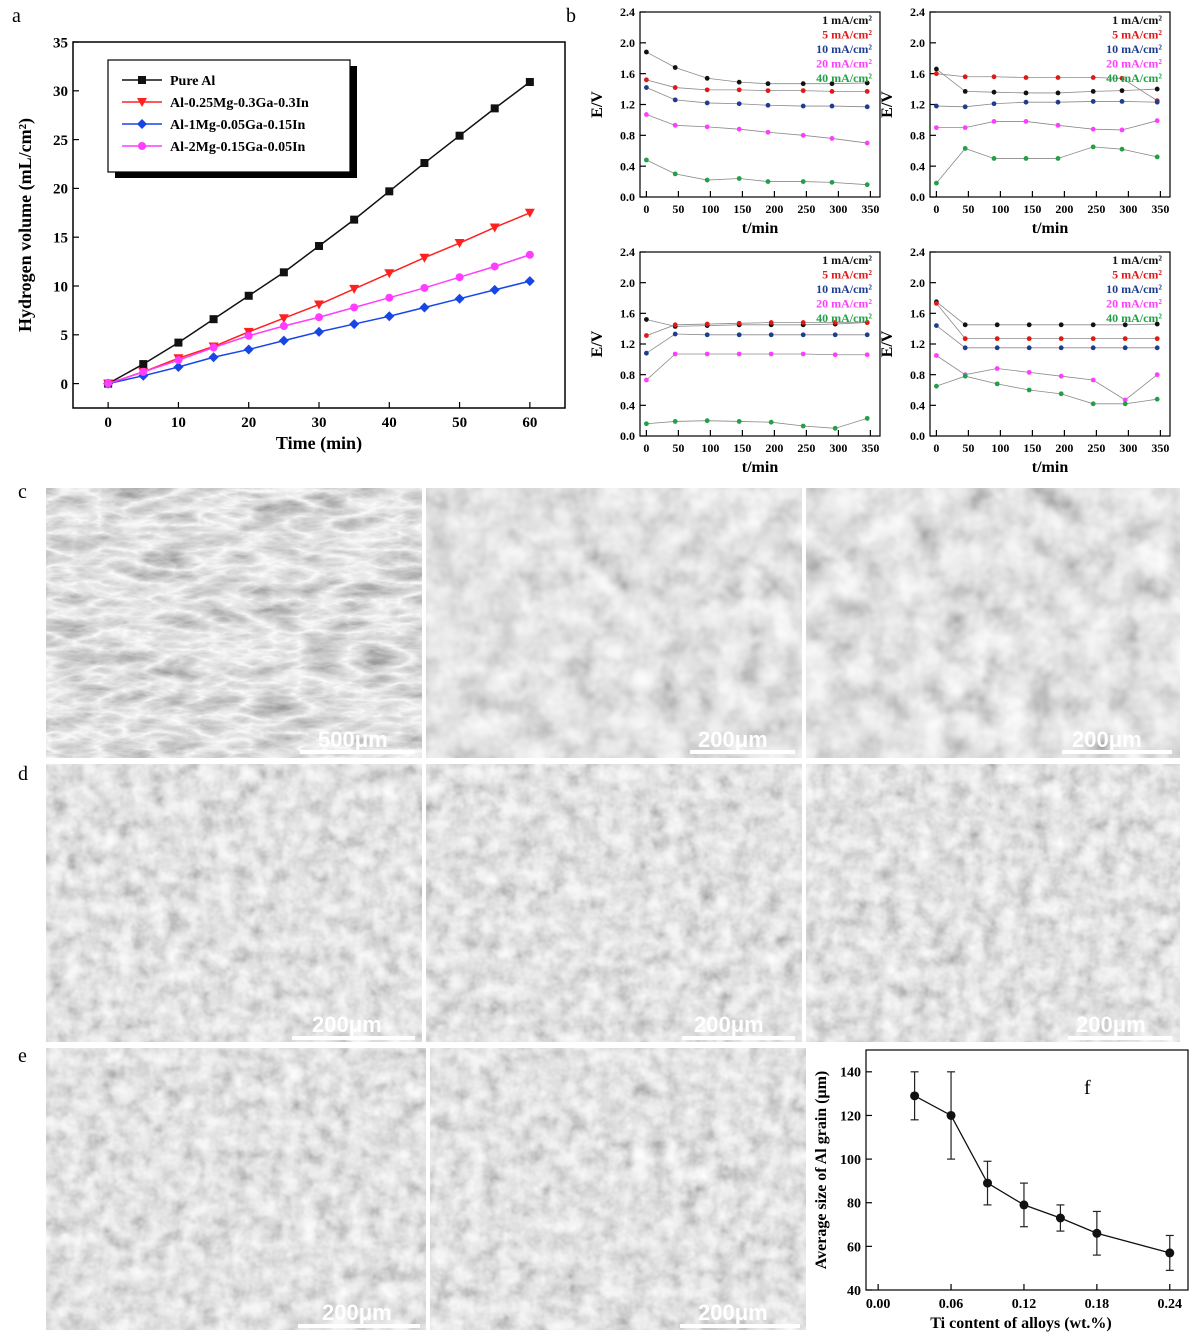  Describe the element at coordinates (742, 209) in the screenshot. I see `x-tick-label: 150` at that location.